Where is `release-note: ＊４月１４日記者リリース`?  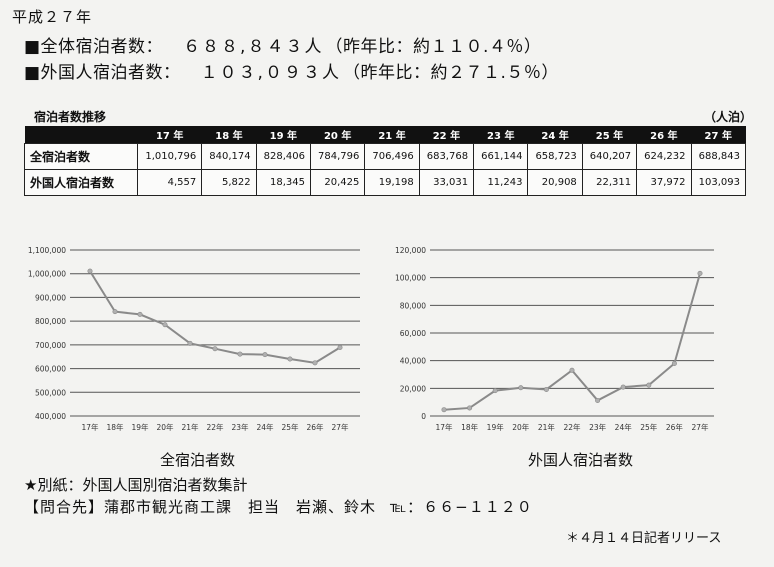 release-note: ＊４月１４日記者リリース is located at coordinates (644, 538).